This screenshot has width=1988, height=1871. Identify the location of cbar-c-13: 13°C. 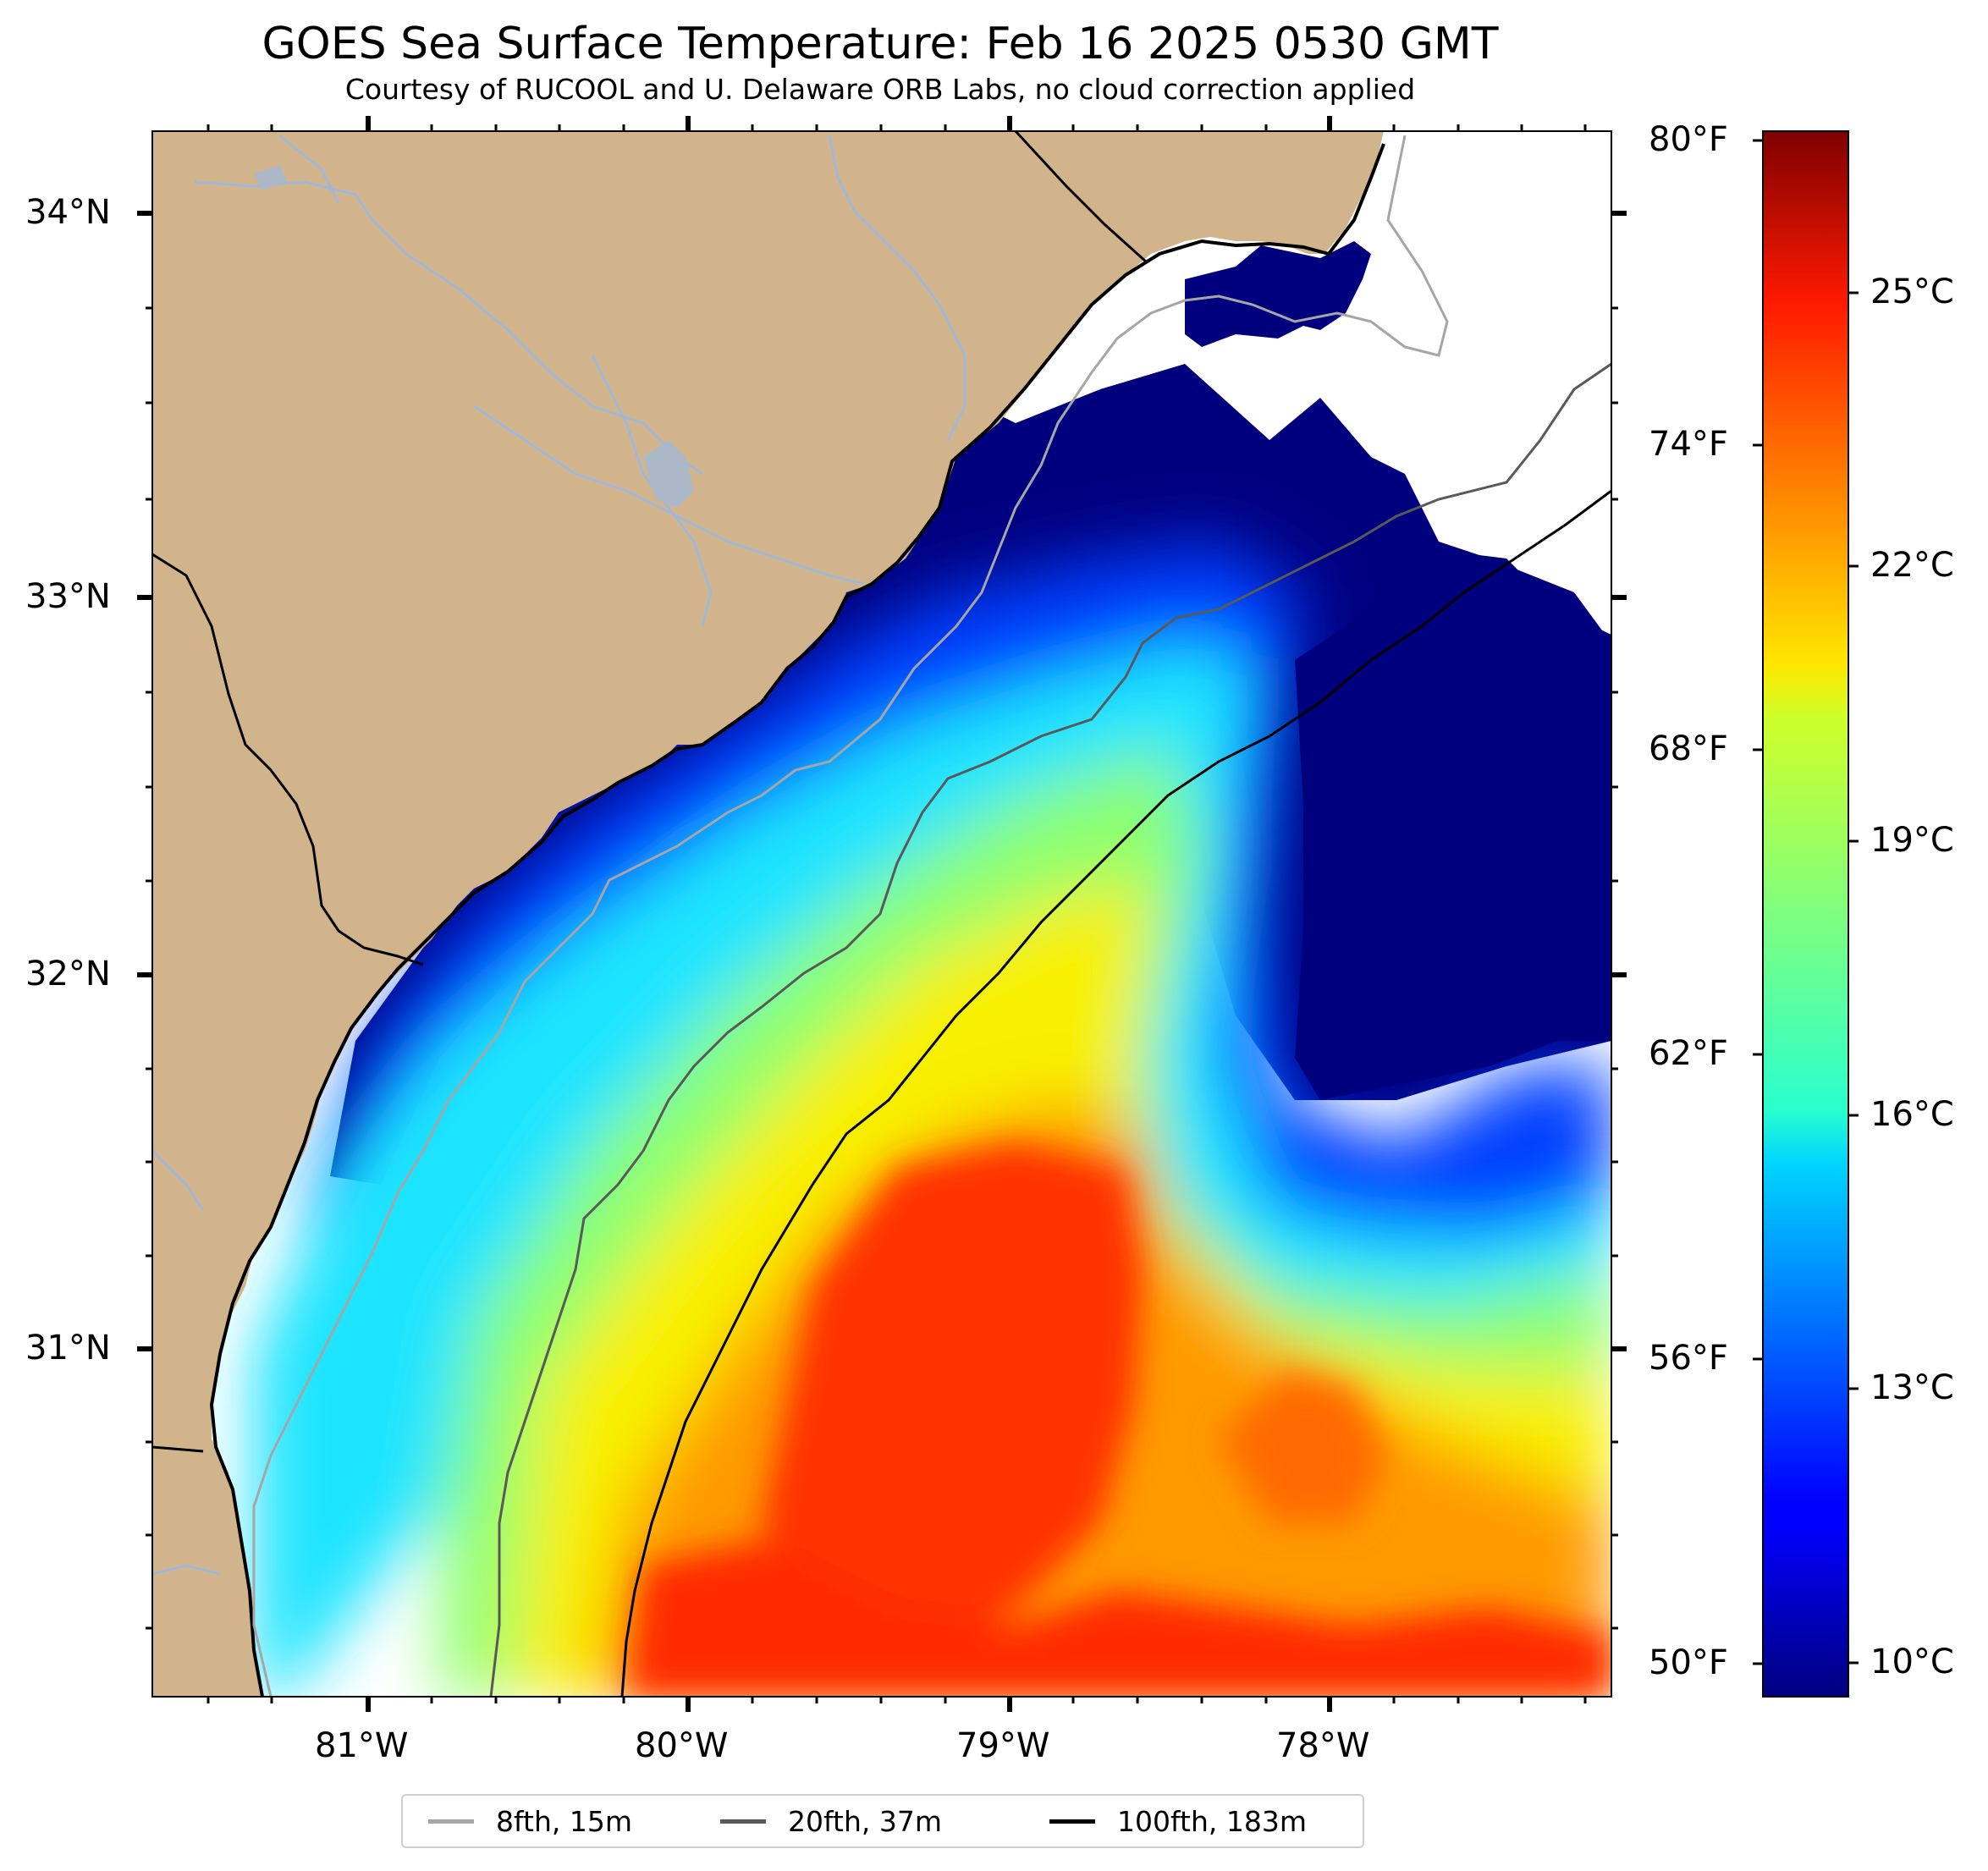
(1912, 1388).